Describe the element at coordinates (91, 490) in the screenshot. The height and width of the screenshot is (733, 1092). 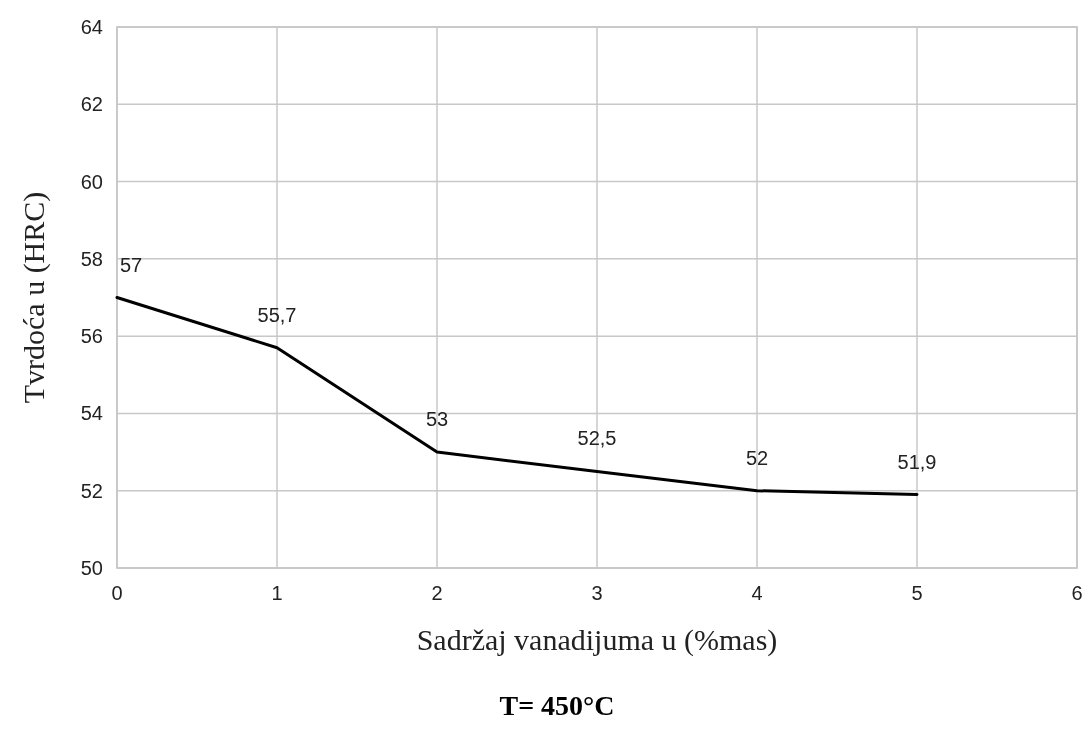
I see `y-tick-label: 52` at that location.